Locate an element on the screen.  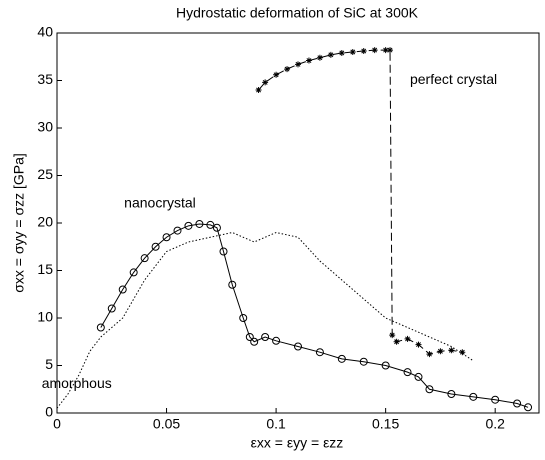
x-tick-label: 0 is located at coordinates (57, 424).